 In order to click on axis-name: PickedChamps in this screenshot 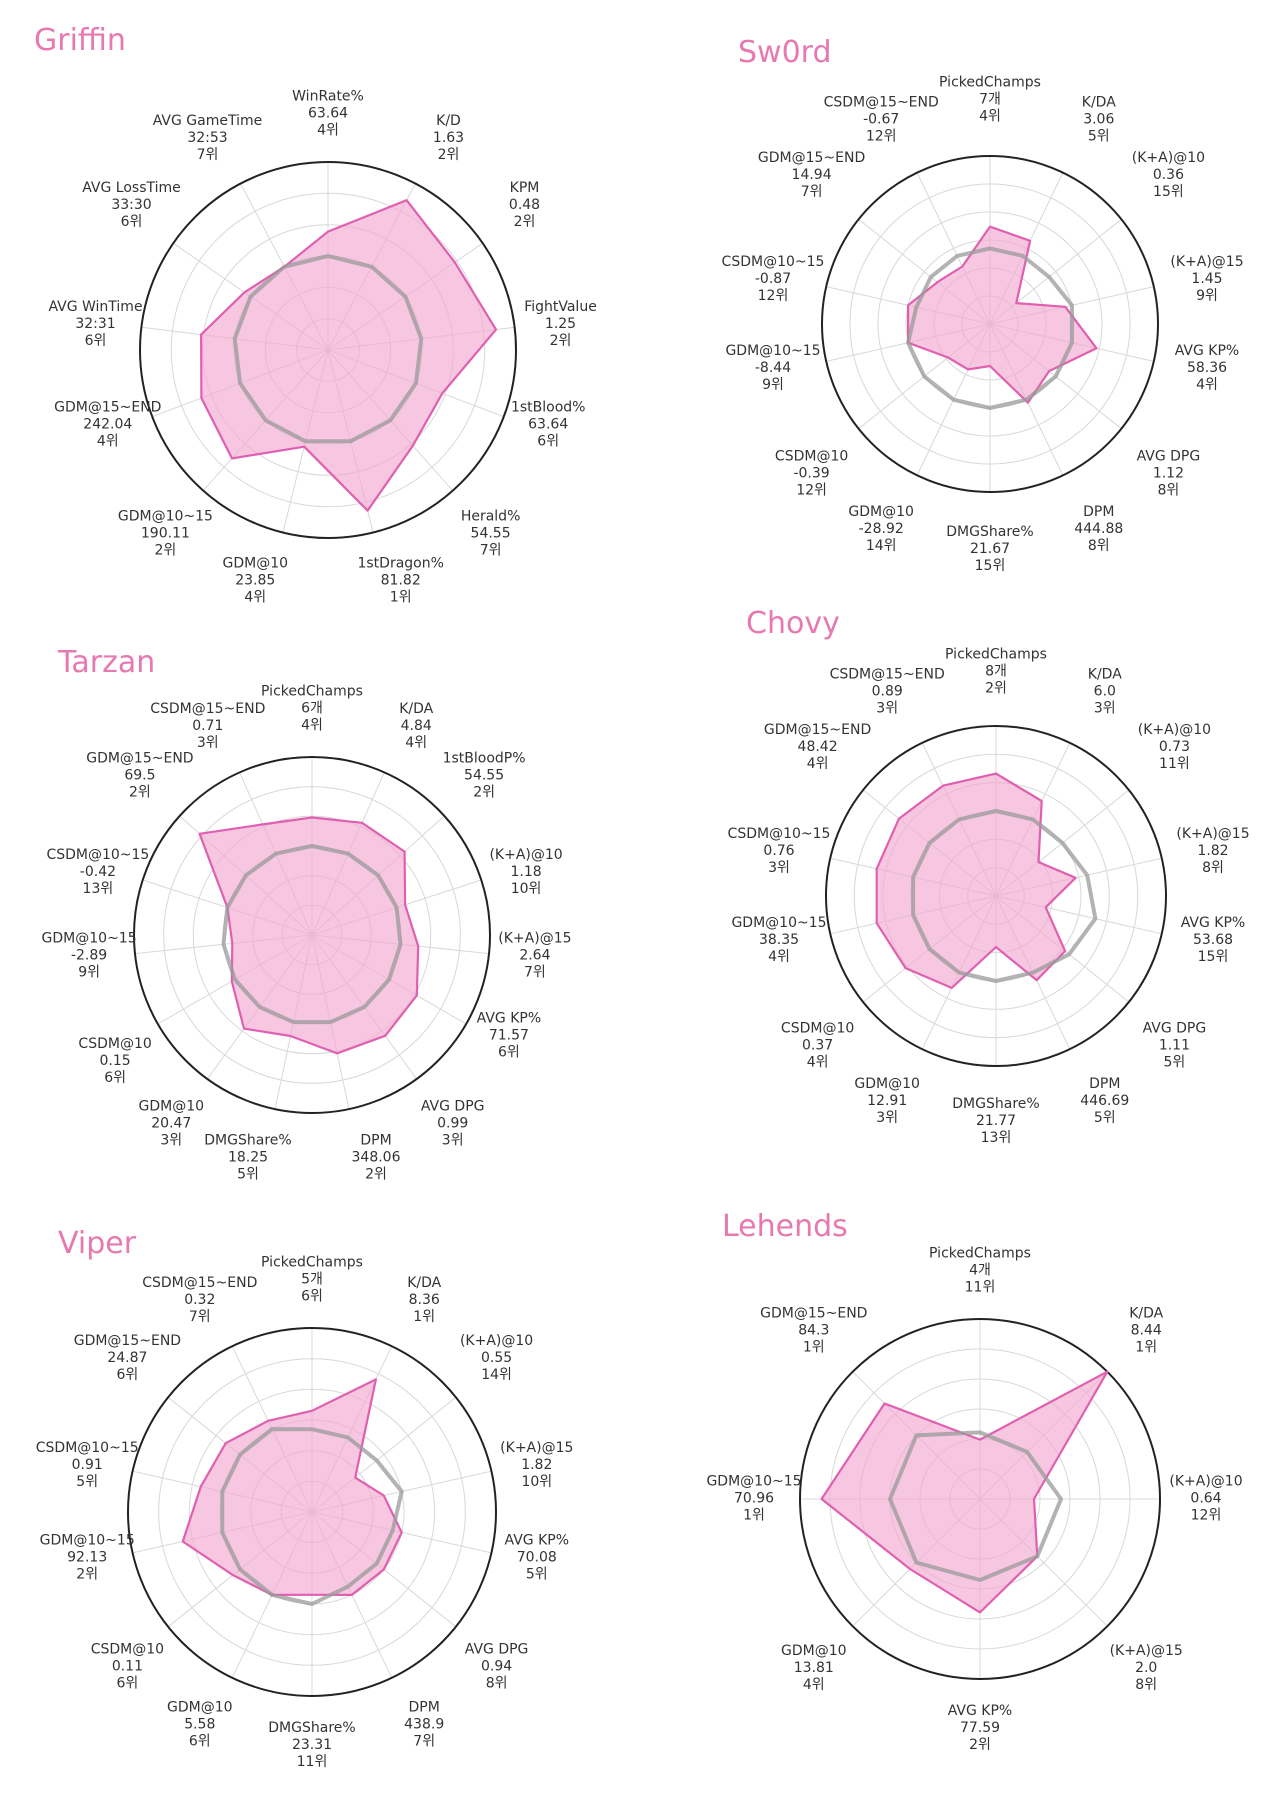, I will do `click(312, 692)`.